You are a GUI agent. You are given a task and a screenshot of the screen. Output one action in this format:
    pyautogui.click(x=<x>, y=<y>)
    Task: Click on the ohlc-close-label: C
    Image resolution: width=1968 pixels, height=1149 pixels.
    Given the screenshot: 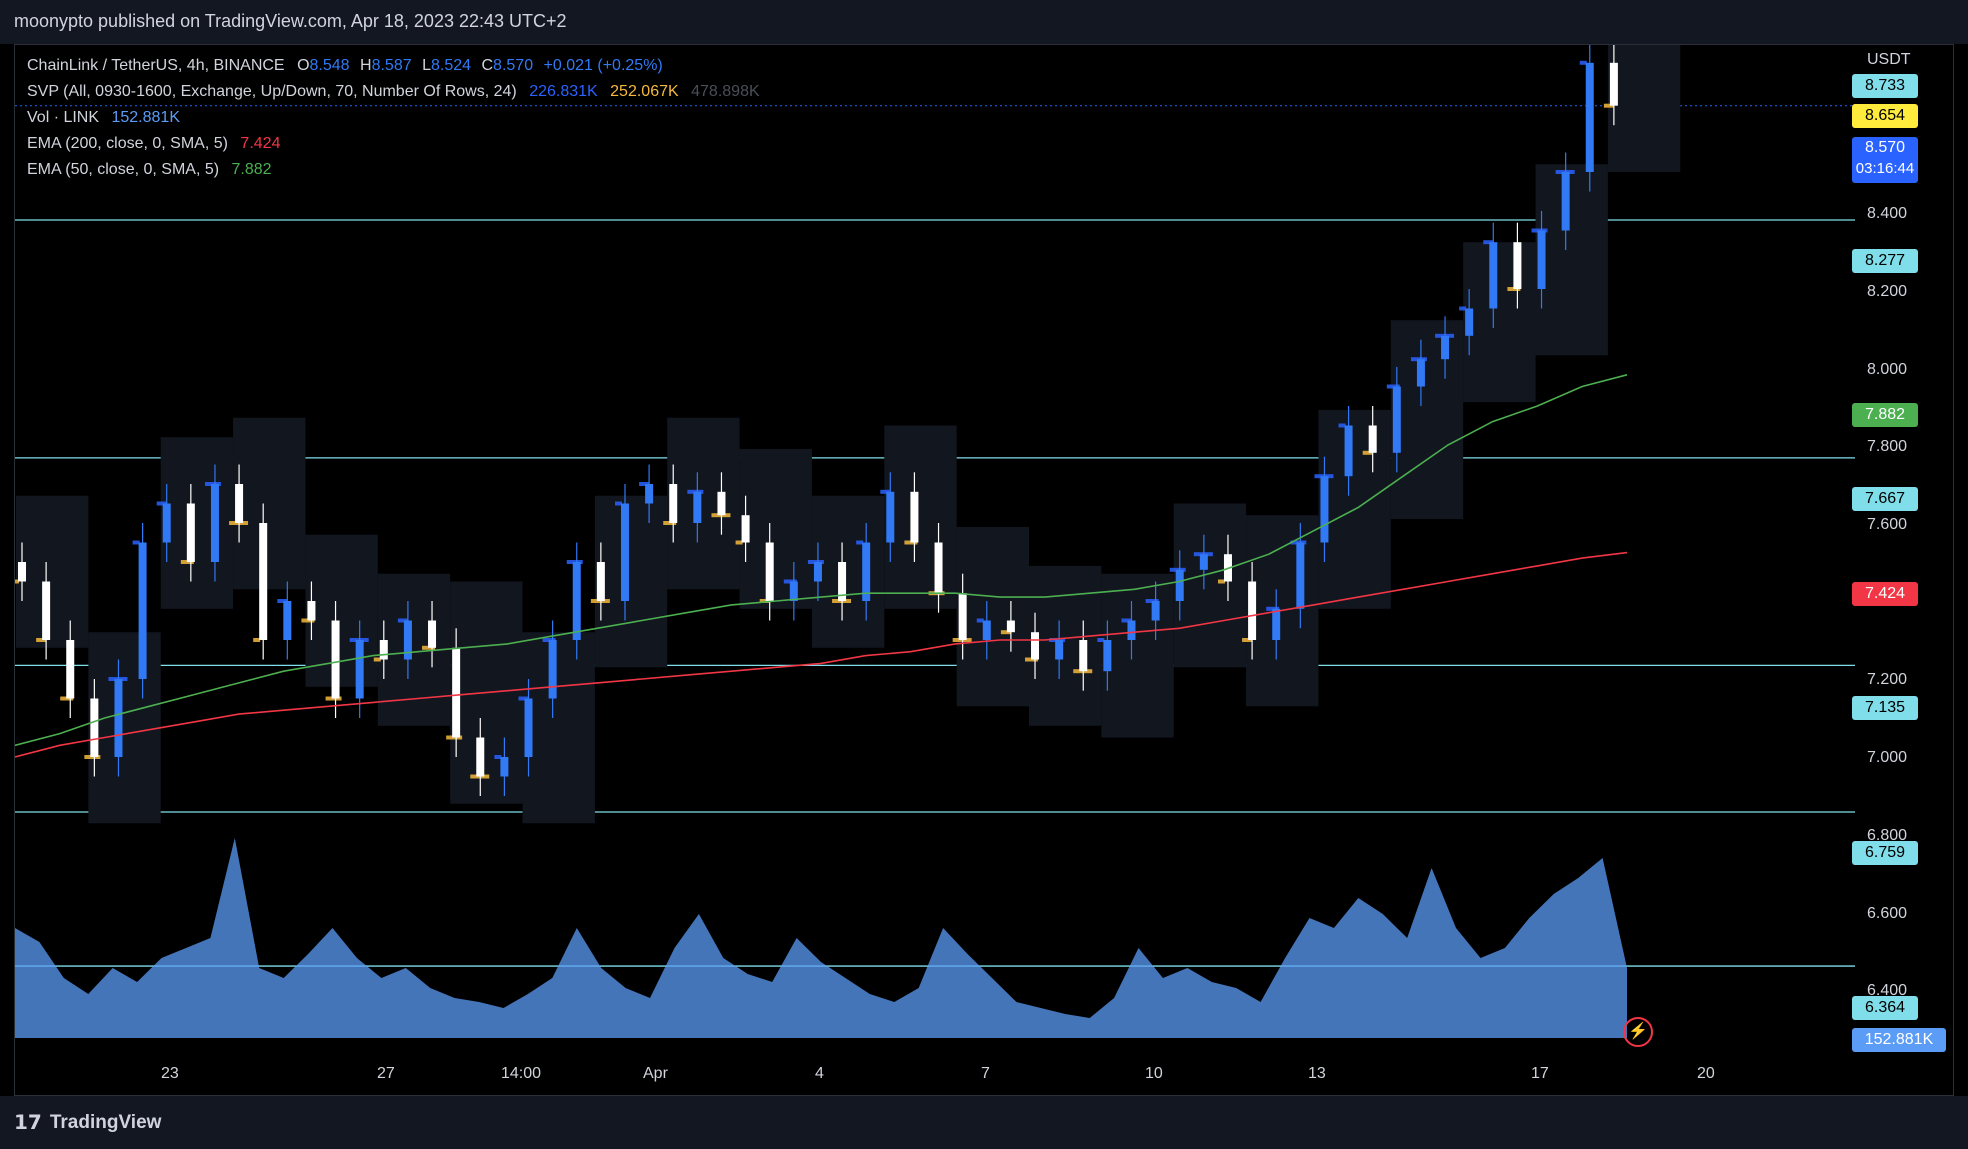 What is the action you would take?
    pyautogui.click(x=487, y=65)
    